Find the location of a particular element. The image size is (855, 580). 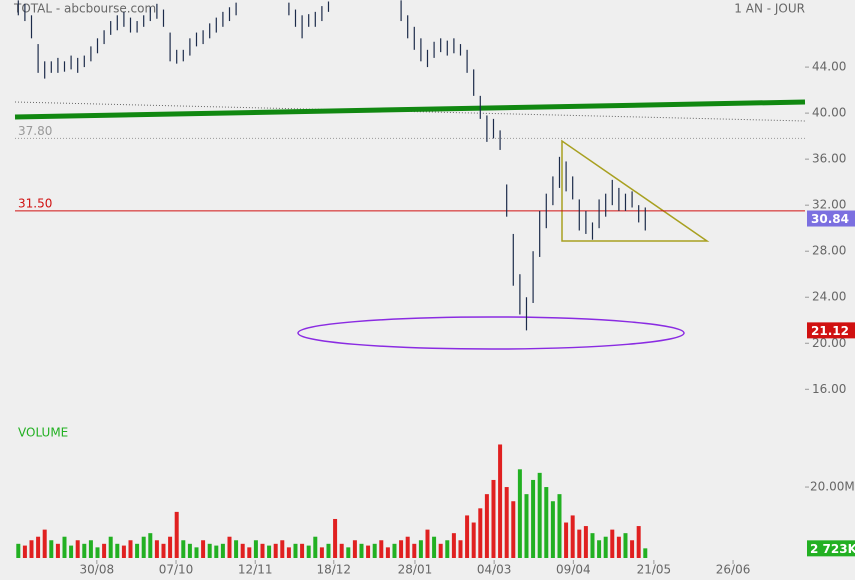

x-tick-label: 07/10 is located at coordinates (176, 570).